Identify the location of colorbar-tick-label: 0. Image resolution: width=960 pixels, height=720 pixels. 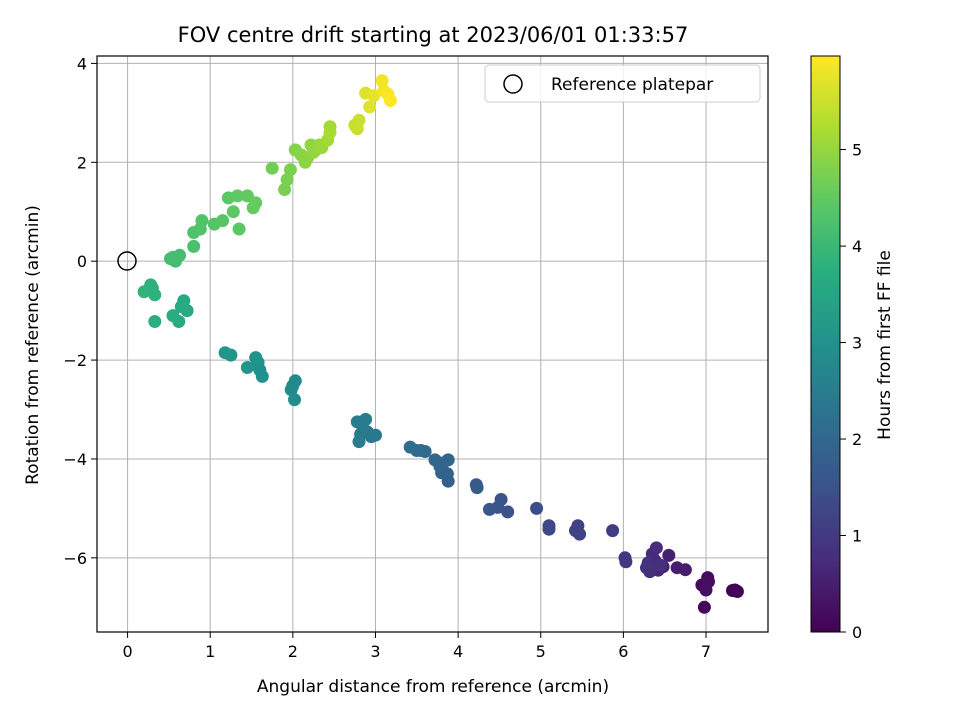
(857, 632).